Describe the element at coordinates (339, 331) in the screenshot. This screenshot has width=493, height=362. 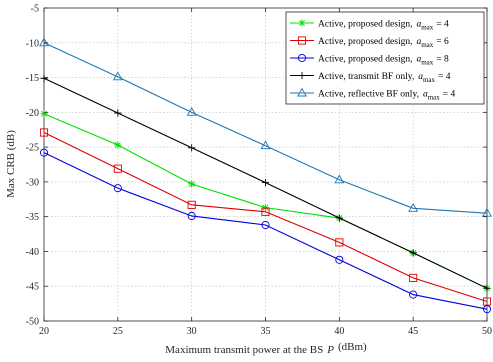
I see `x-tick-label: 40` at that location.